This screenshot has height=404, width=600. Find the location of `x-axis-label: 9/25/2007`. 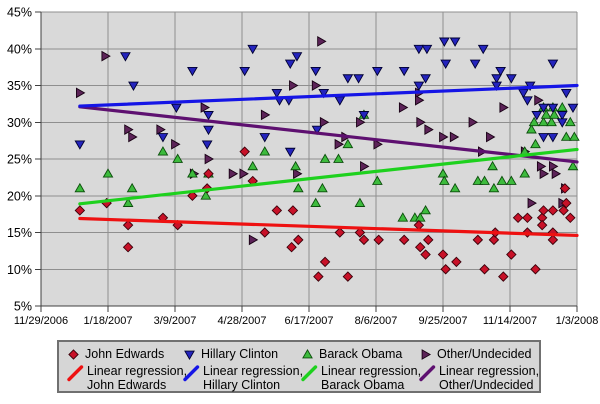

x-axis-label: 9/25/2007 is located at coordinates (443, 321).